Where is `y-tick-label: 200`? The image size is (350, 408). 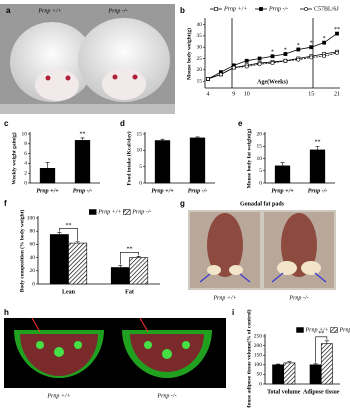
y-tick-label: 200 is located at coordinates (258, 346).